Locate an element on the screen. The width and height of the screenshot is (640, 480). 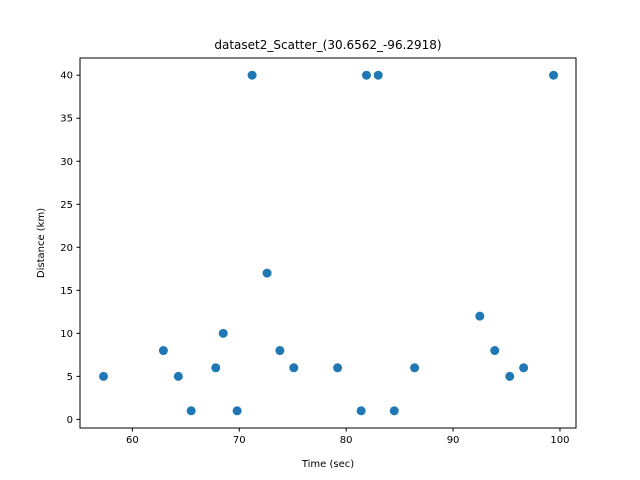
x-tick-label: 70 is located at coordinates (239, 440).